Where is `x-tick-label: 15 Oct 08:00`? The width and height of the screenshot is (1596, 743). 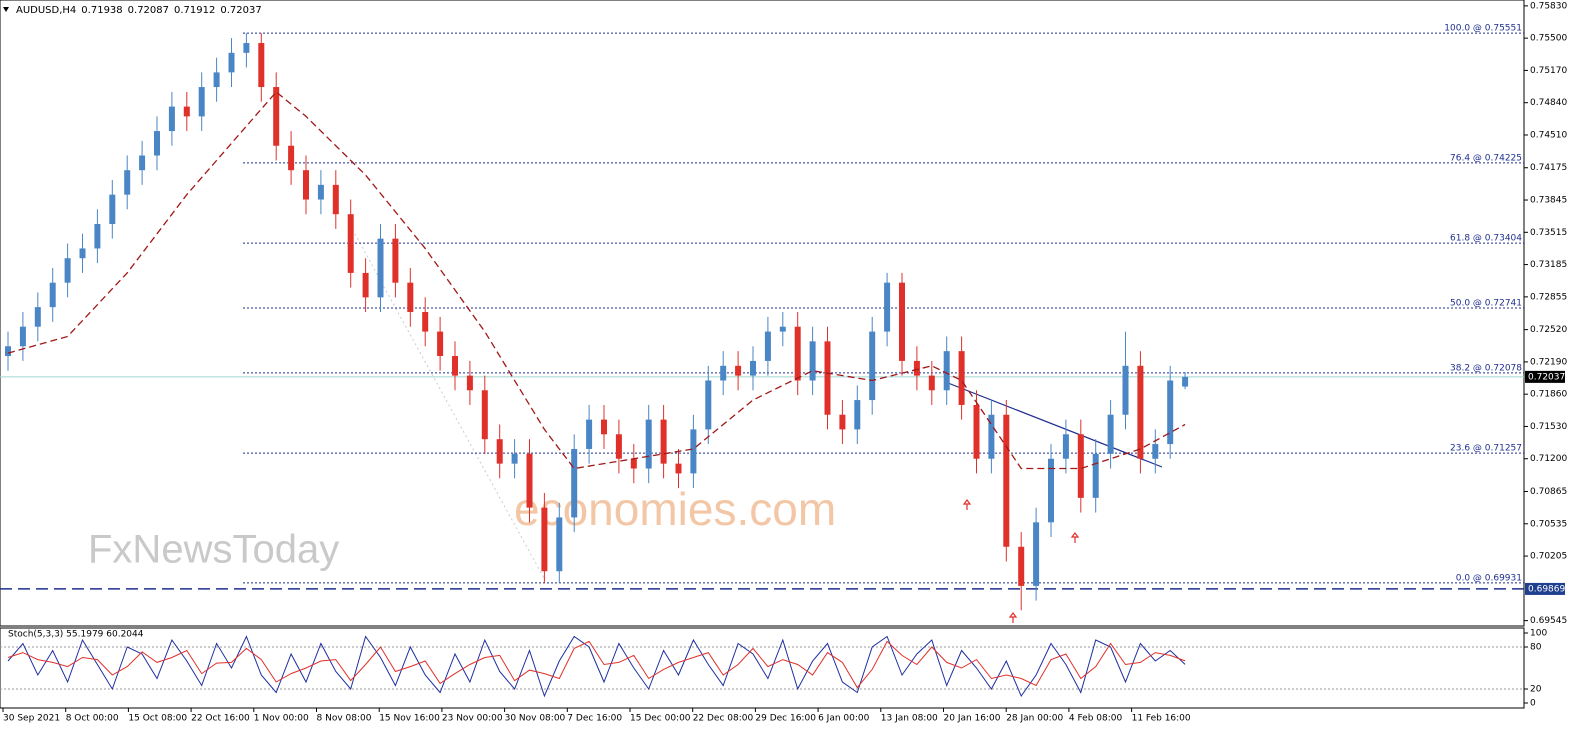 x-tick-label: 15 Oct 08:00 is located at coordinates (157, 719).